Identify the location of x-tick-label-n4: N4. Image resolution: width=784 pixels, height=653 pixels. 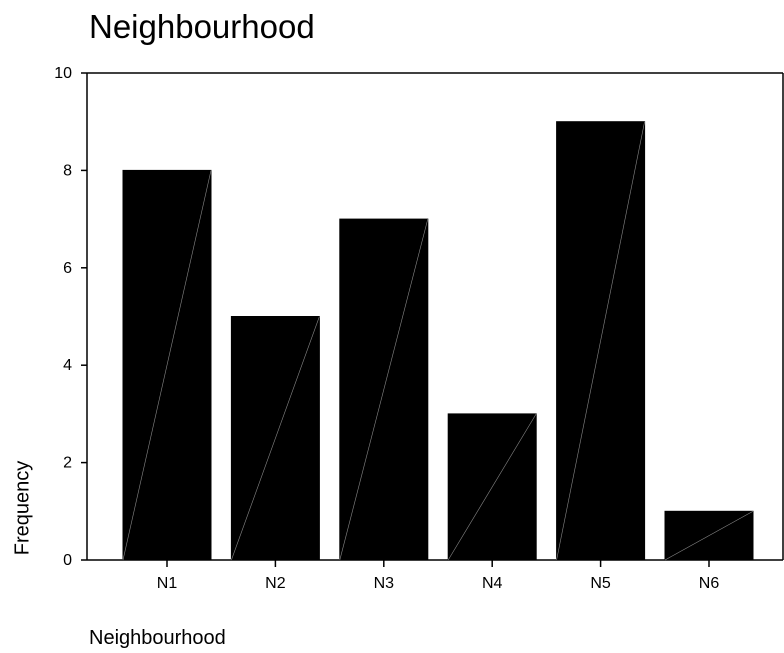
(492, 583).